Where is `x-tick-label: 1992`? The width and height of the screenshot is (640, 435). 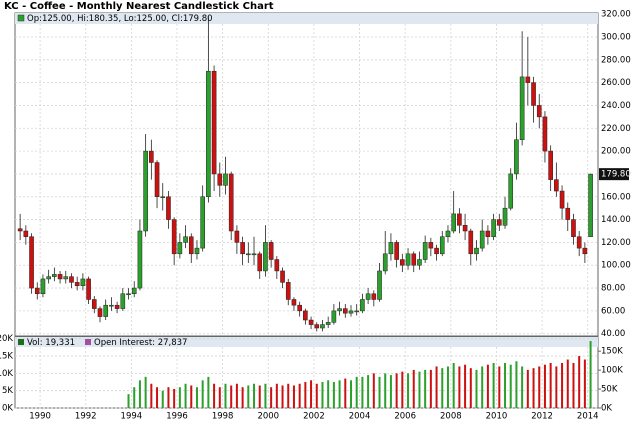 x-tick-label: 1992 is located at coordinates (86, 417).